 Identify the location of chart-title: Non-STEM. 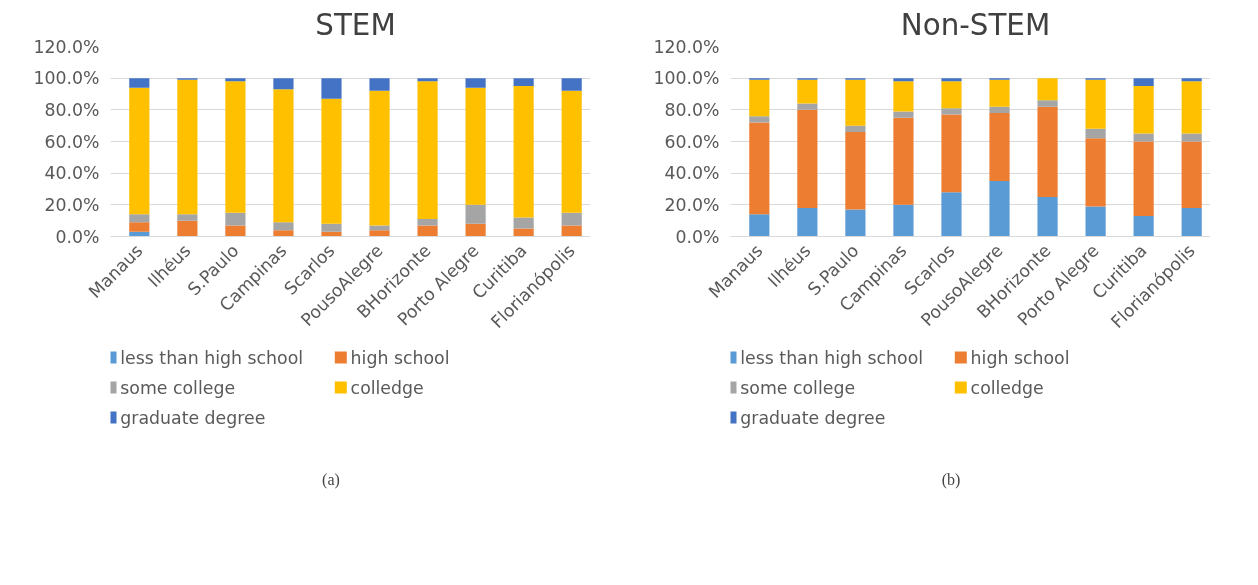
(975, 24).